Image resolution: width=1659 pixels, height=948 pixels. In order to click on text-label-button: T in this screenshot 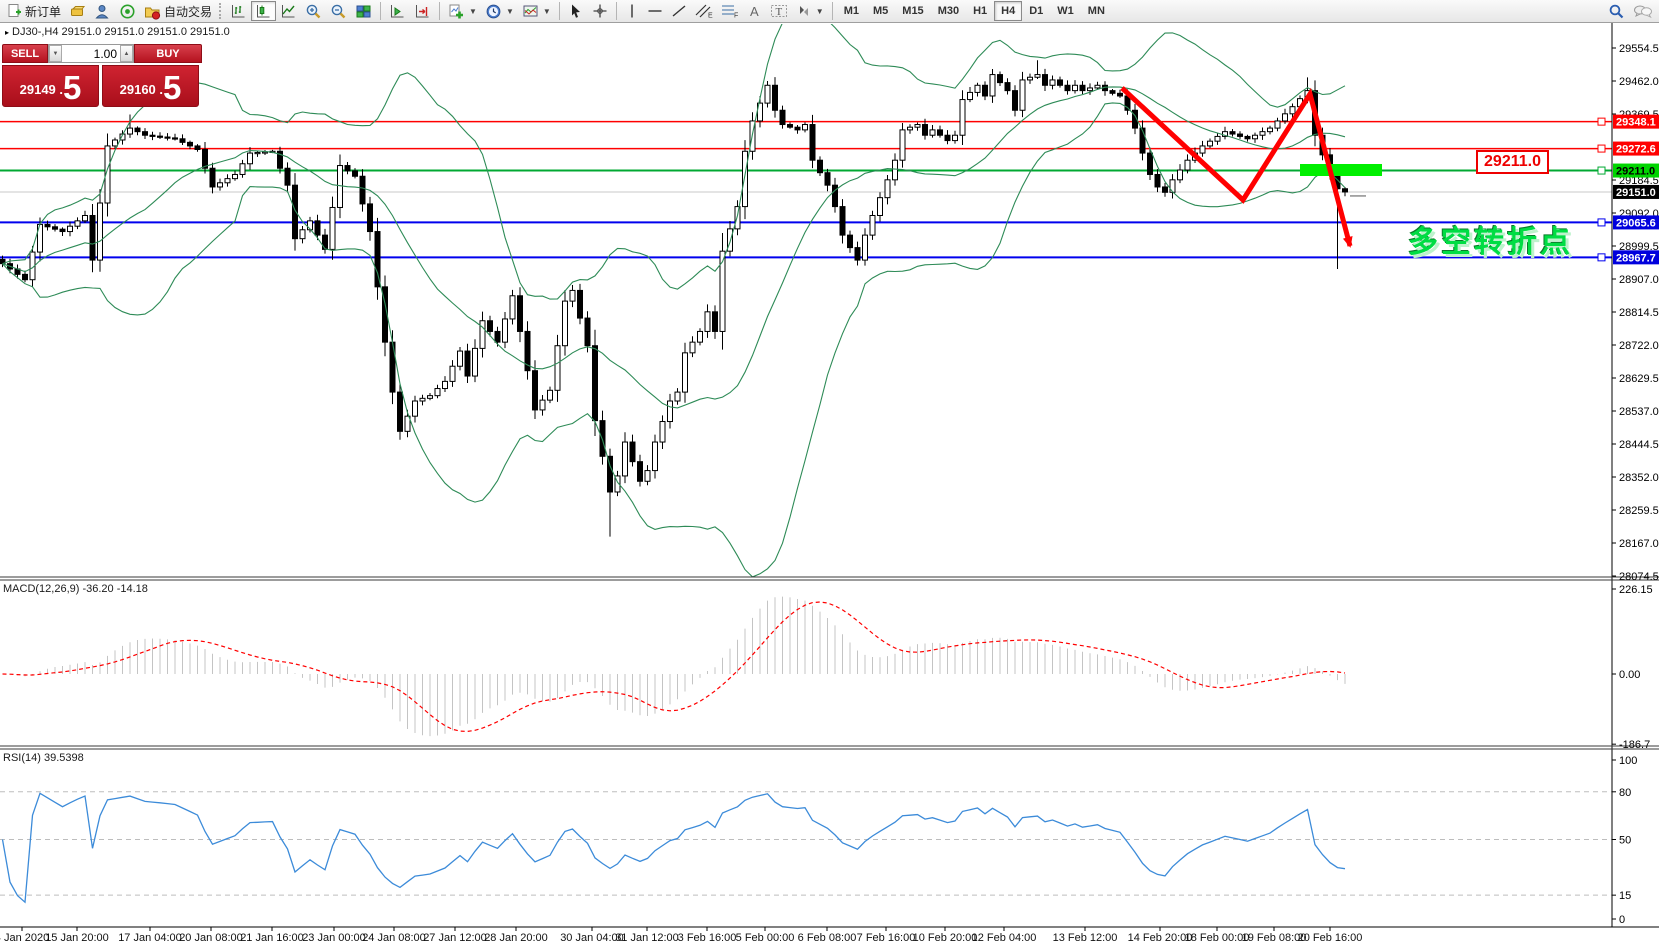, I will do `click(779, 11)`.